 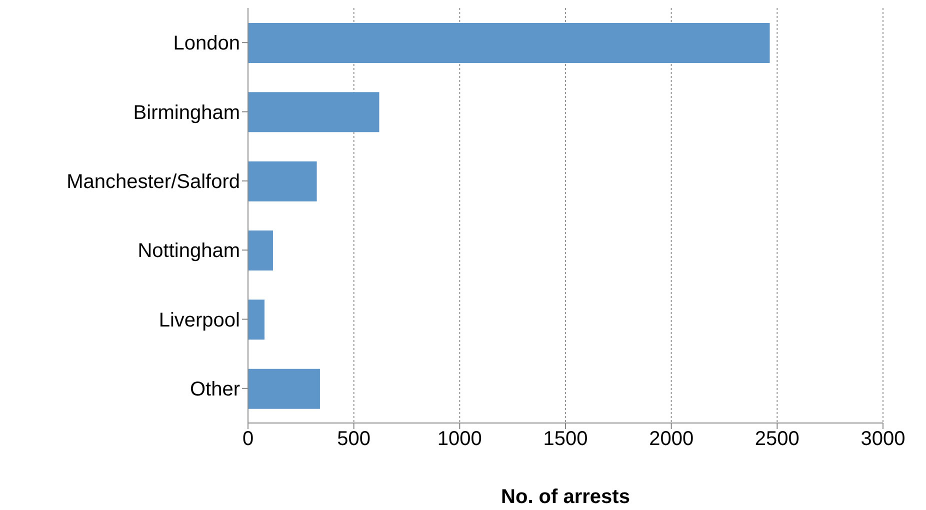 I want to click on y-tick-label: London, so click(x=206, y=43).